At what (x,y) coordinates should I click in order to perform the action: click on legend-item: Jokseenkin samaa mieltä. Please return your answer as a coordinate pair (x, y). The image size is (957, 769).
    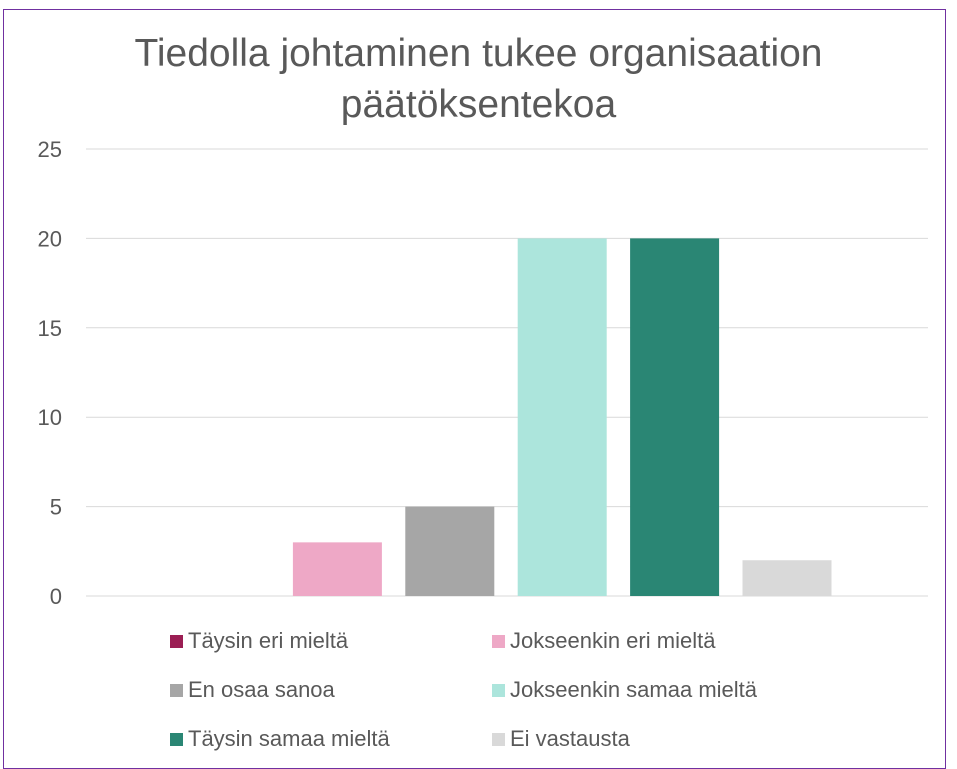
    Looking at the image, I should click on (624, 690).